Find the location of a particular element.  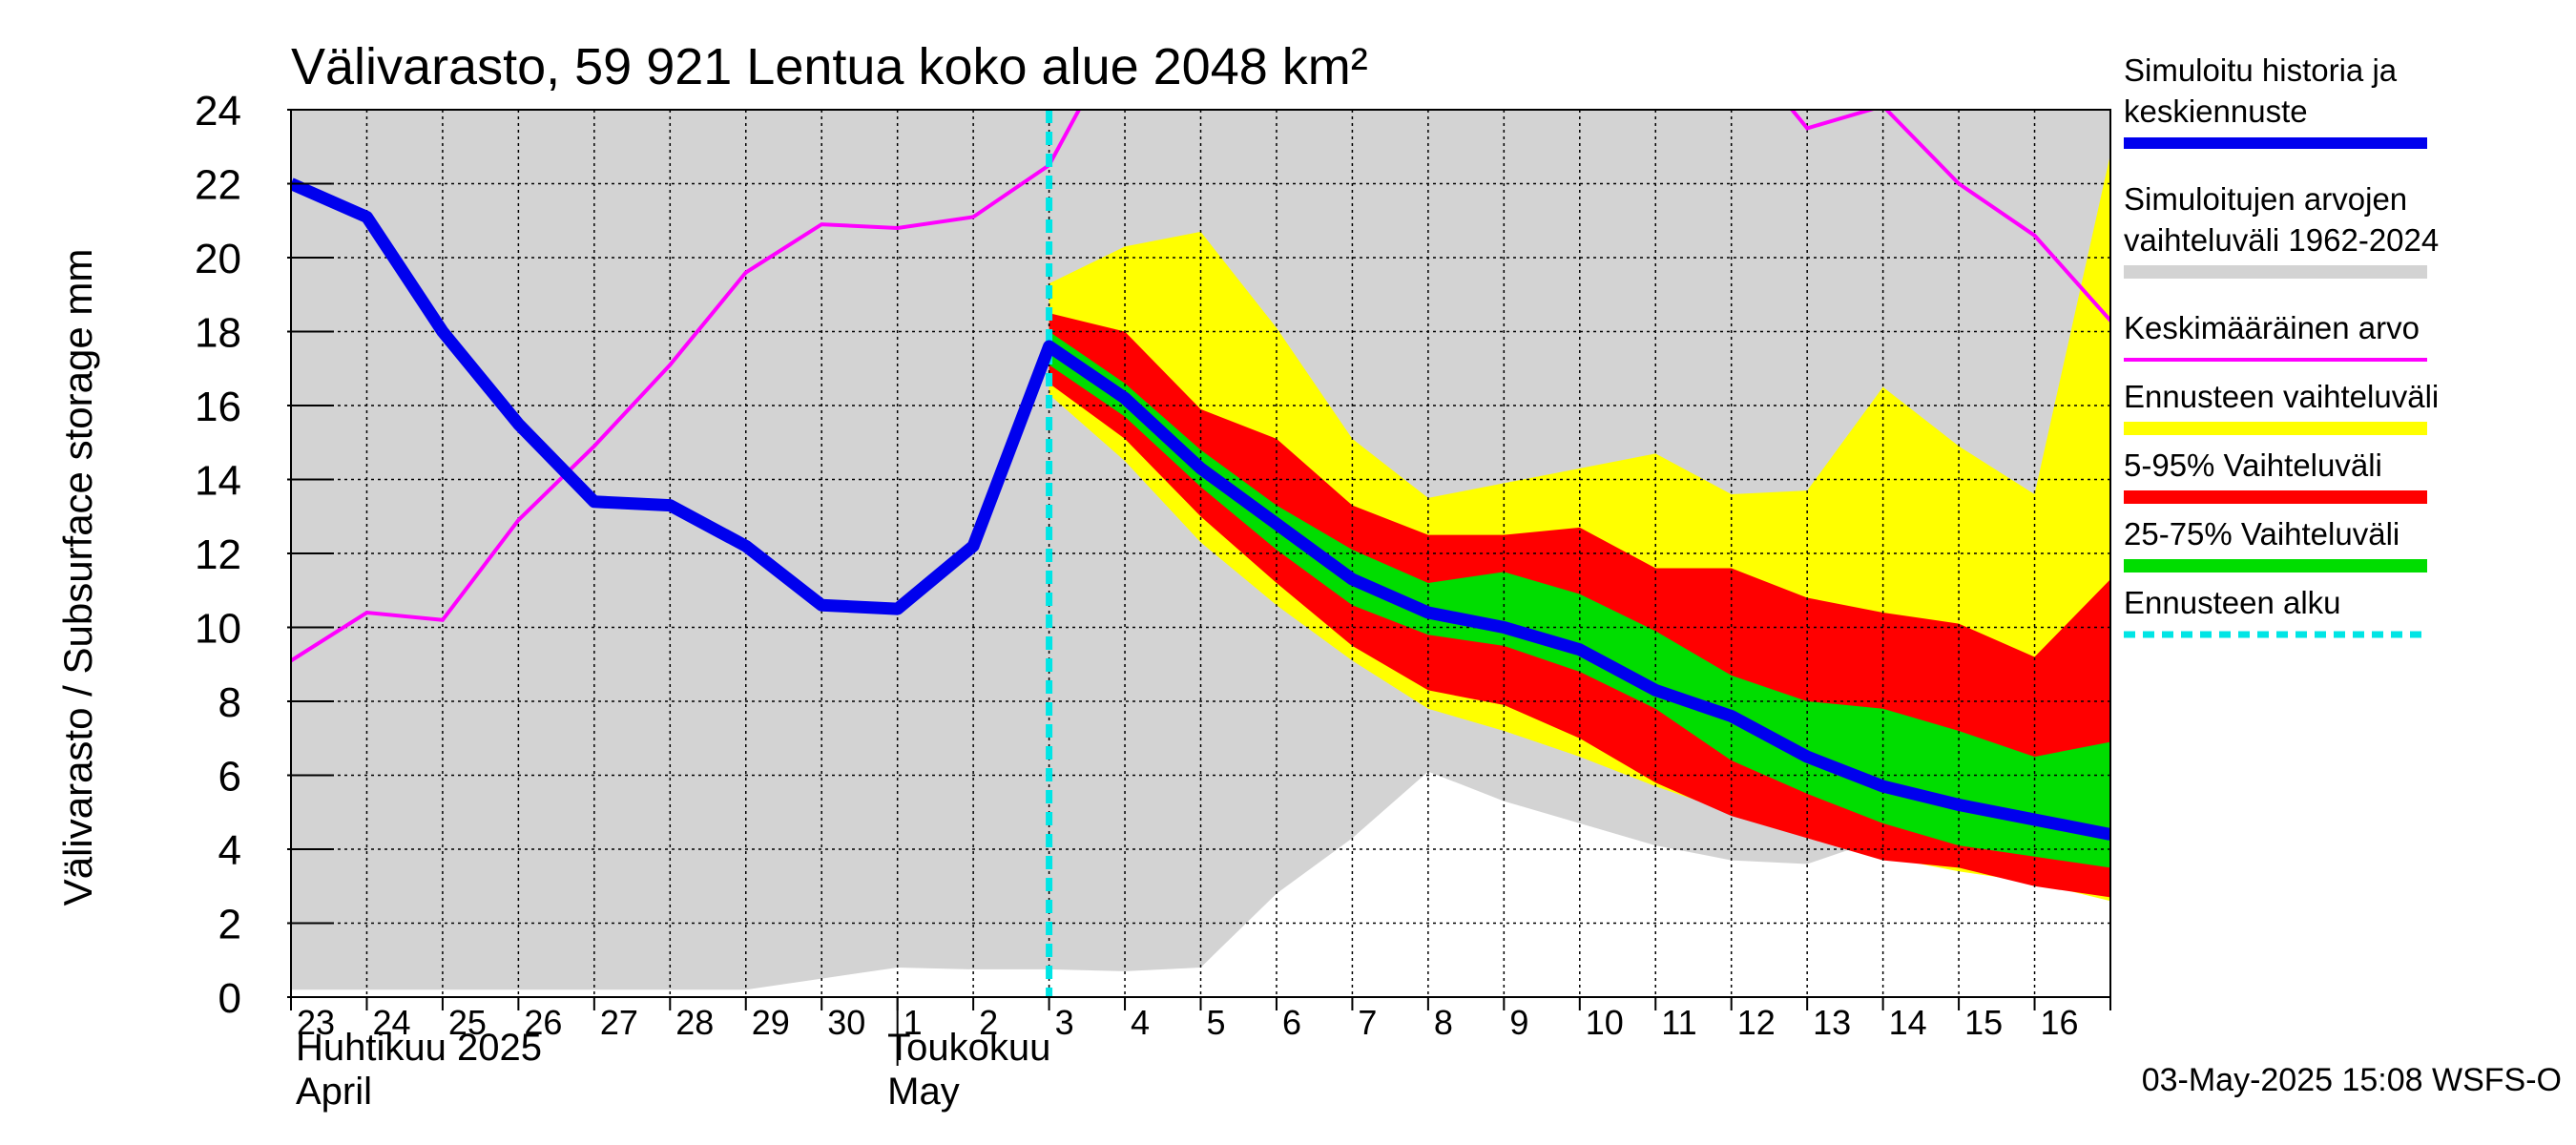

y-tick-label: 2 is located at coordinates (229, 925).